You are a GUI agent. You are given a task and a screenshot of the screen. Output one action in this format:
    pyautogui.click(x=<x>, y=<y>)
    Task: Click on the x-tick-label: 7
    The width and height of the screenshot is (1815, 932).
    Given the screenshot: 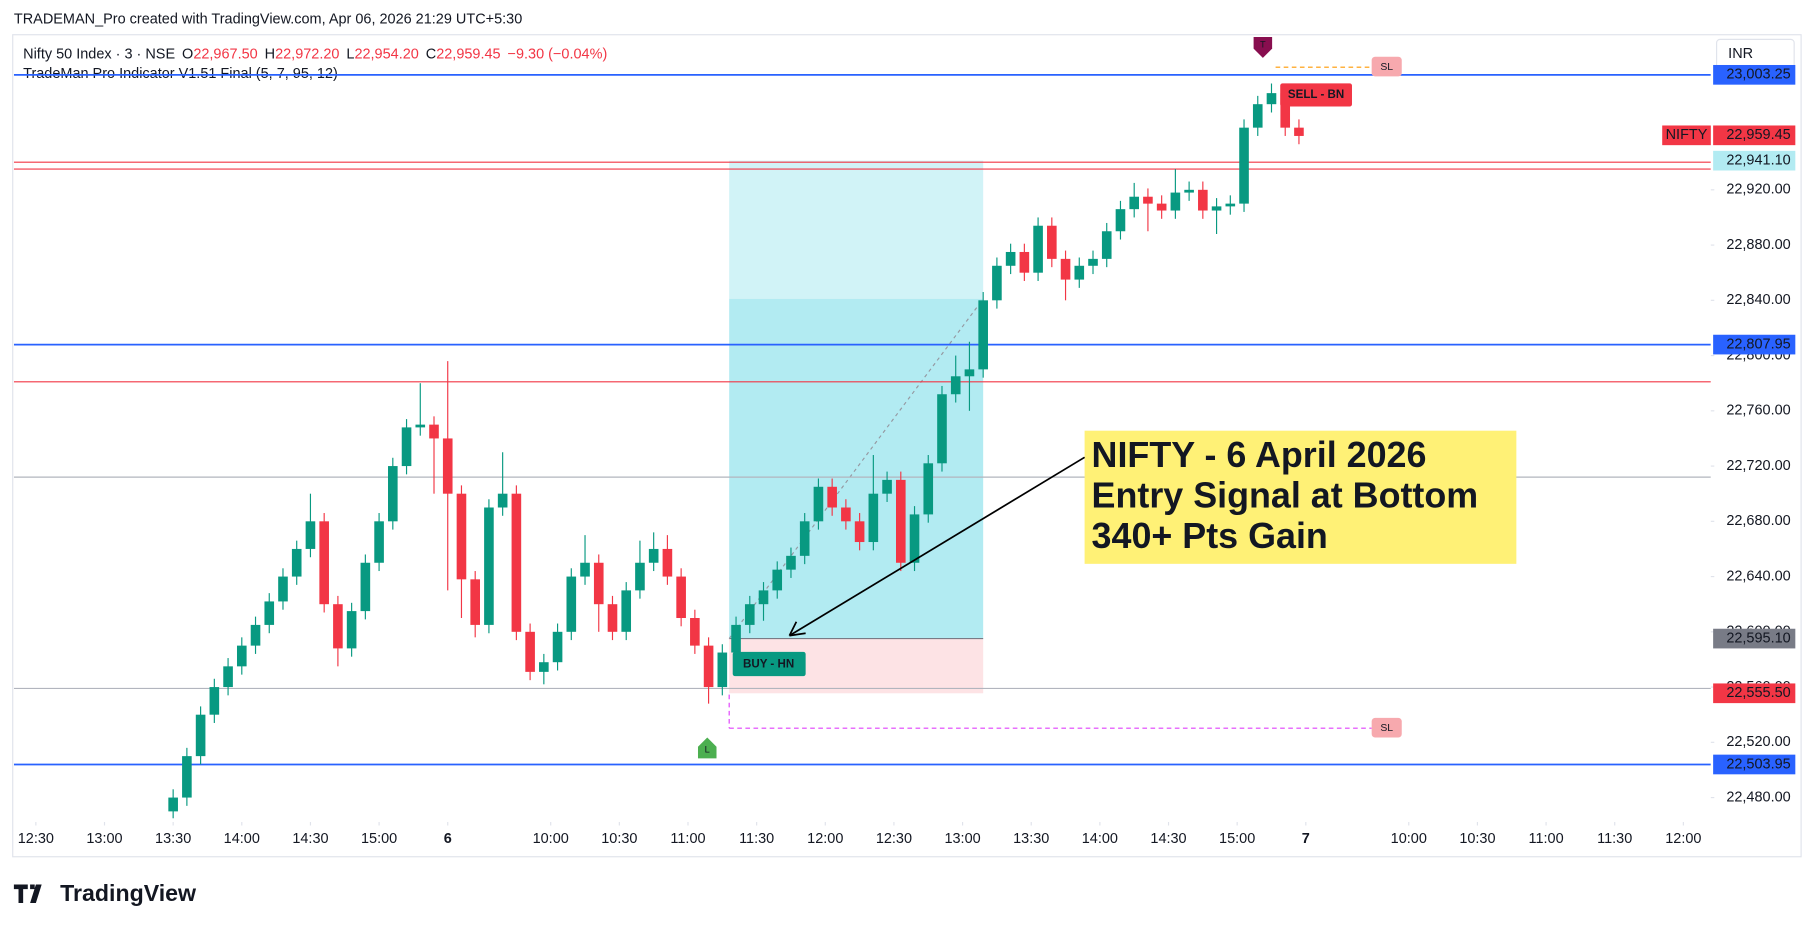 What is the action you would take?
    pyautogui.click(x=1306, y=839)
    